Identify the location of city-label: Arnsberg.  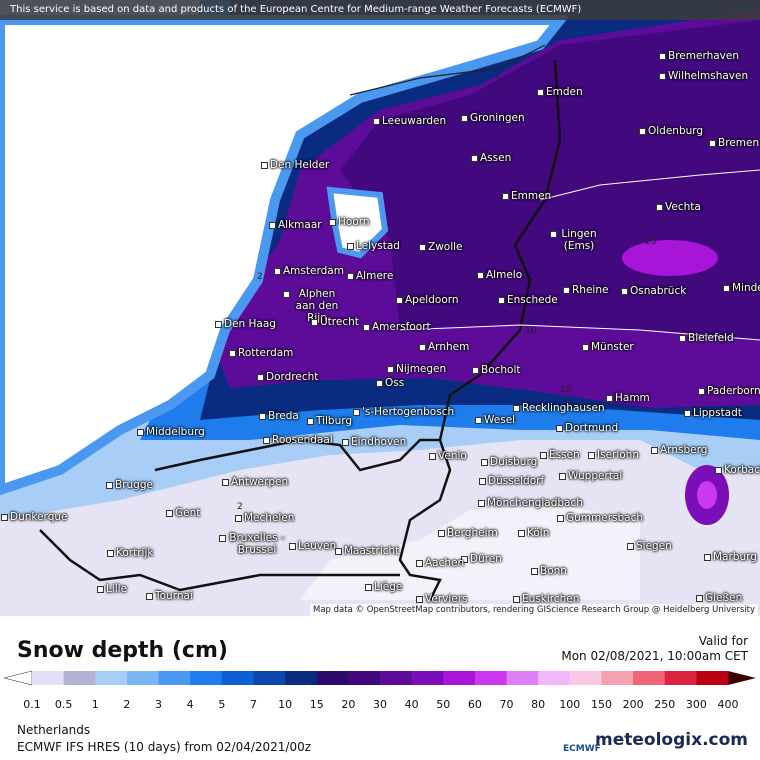
(684, 450).